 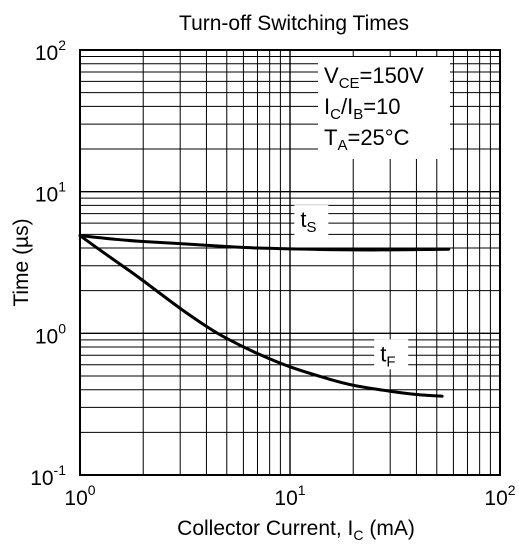 What do you see at coordinates (21, 262) in the screenshot?
I see `y-axis-label: Time (µs)` at bounding box center [21, 262].